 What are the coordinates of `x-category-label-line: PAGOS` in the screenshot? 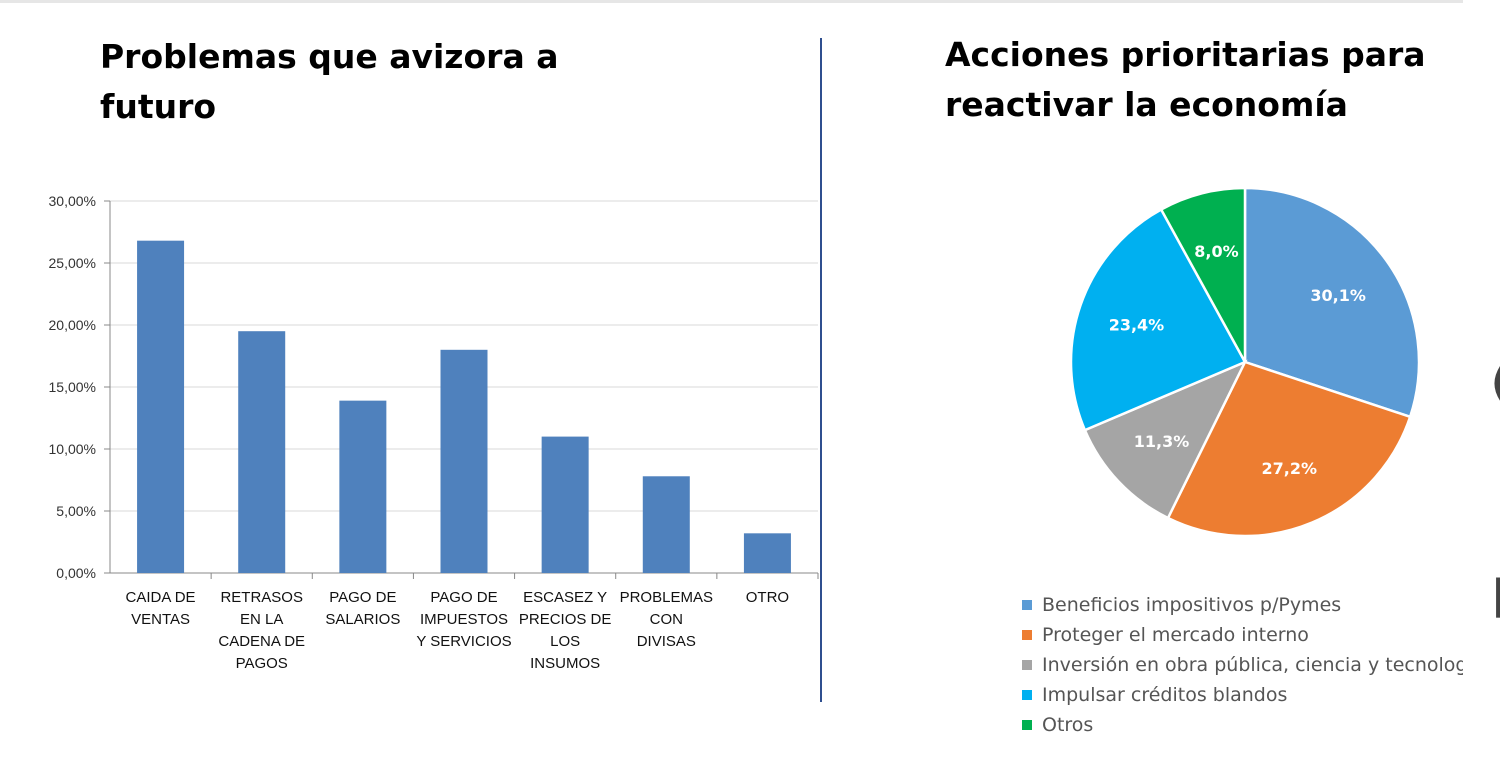 It's located at (262, 663).